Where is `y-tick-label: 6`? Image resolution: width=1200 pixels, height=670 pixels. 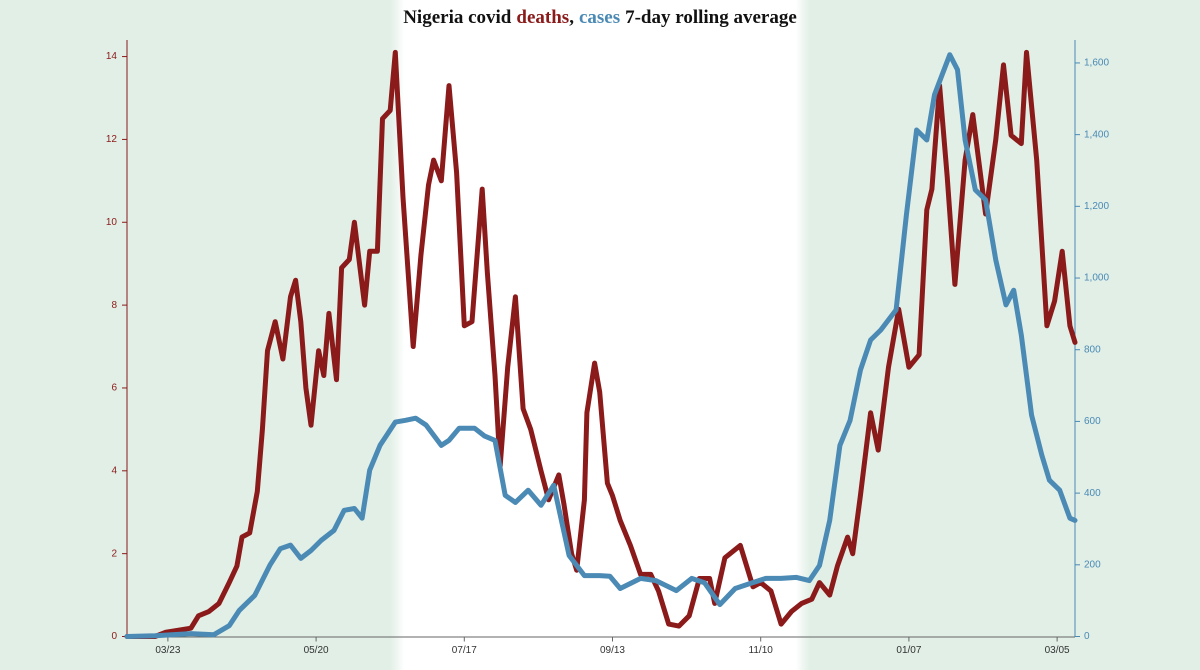 y-tick-label: 6 is located at coordinates (114, 388).